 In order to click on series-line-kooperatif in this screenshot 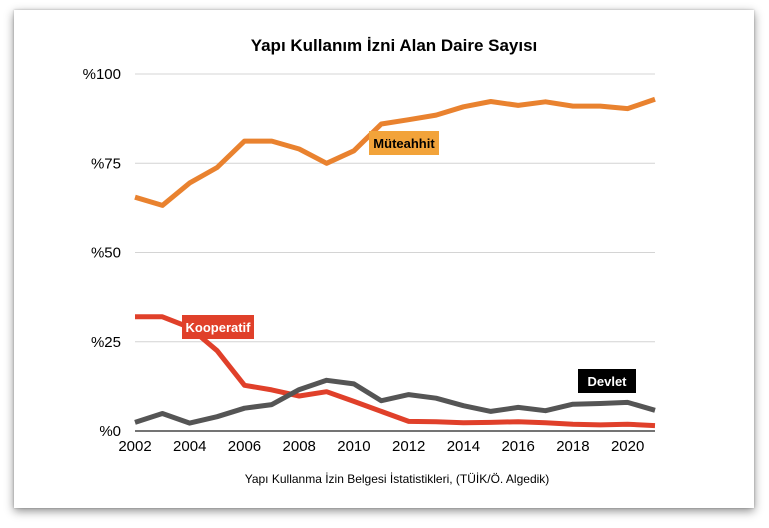, I will do `click(395, 371)`.